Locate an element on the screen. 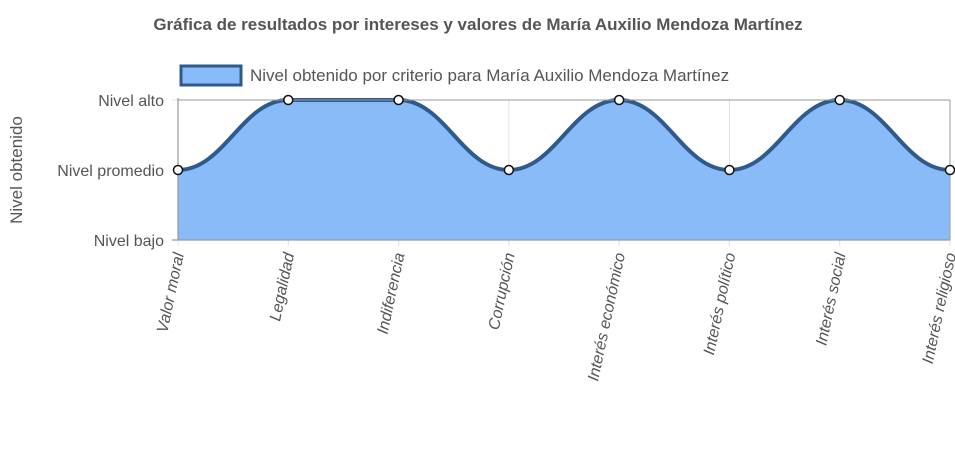  x-tick-label: Valor moral is located at coordinates (171, 292).